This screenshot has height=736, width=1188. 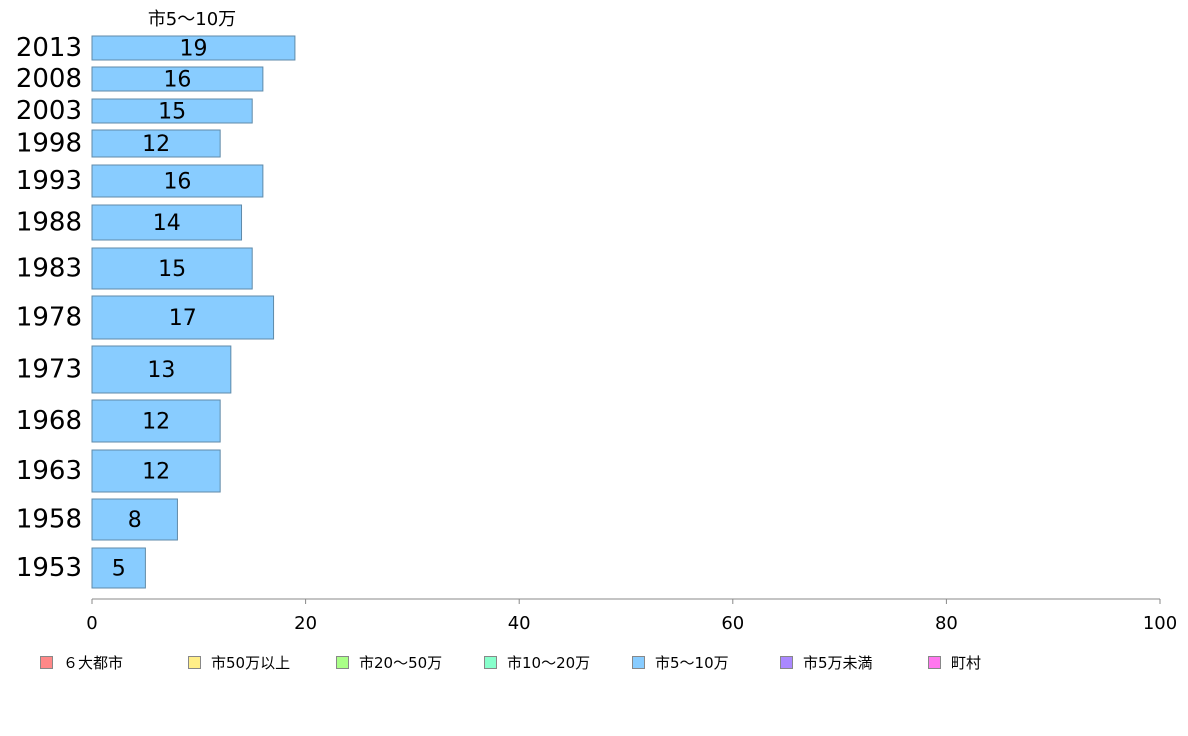 I want to click on legend-label: 市10〜20万, so click(x=549, y=663).